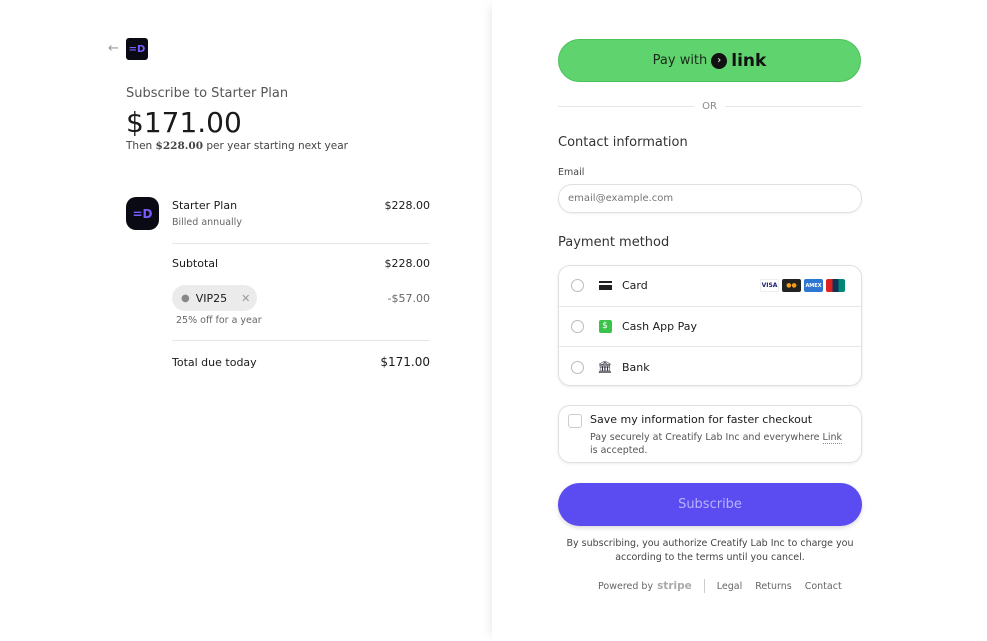 The width and height of the screenshot is (987, 641). What do you see at coordinates (619, 450) in the screenshot?
I see `save-desc-text: is accepted.` at bounding box center [619, 450].